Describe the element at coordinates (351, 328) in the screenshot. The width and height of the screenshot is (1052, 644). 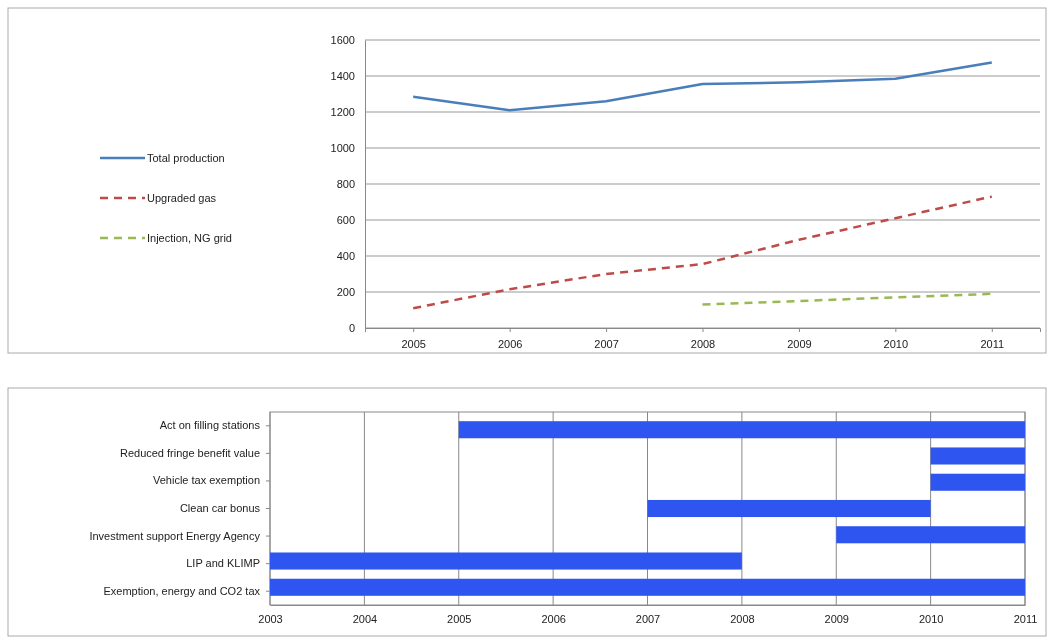
I see `y-tick-label: 0` at that location.